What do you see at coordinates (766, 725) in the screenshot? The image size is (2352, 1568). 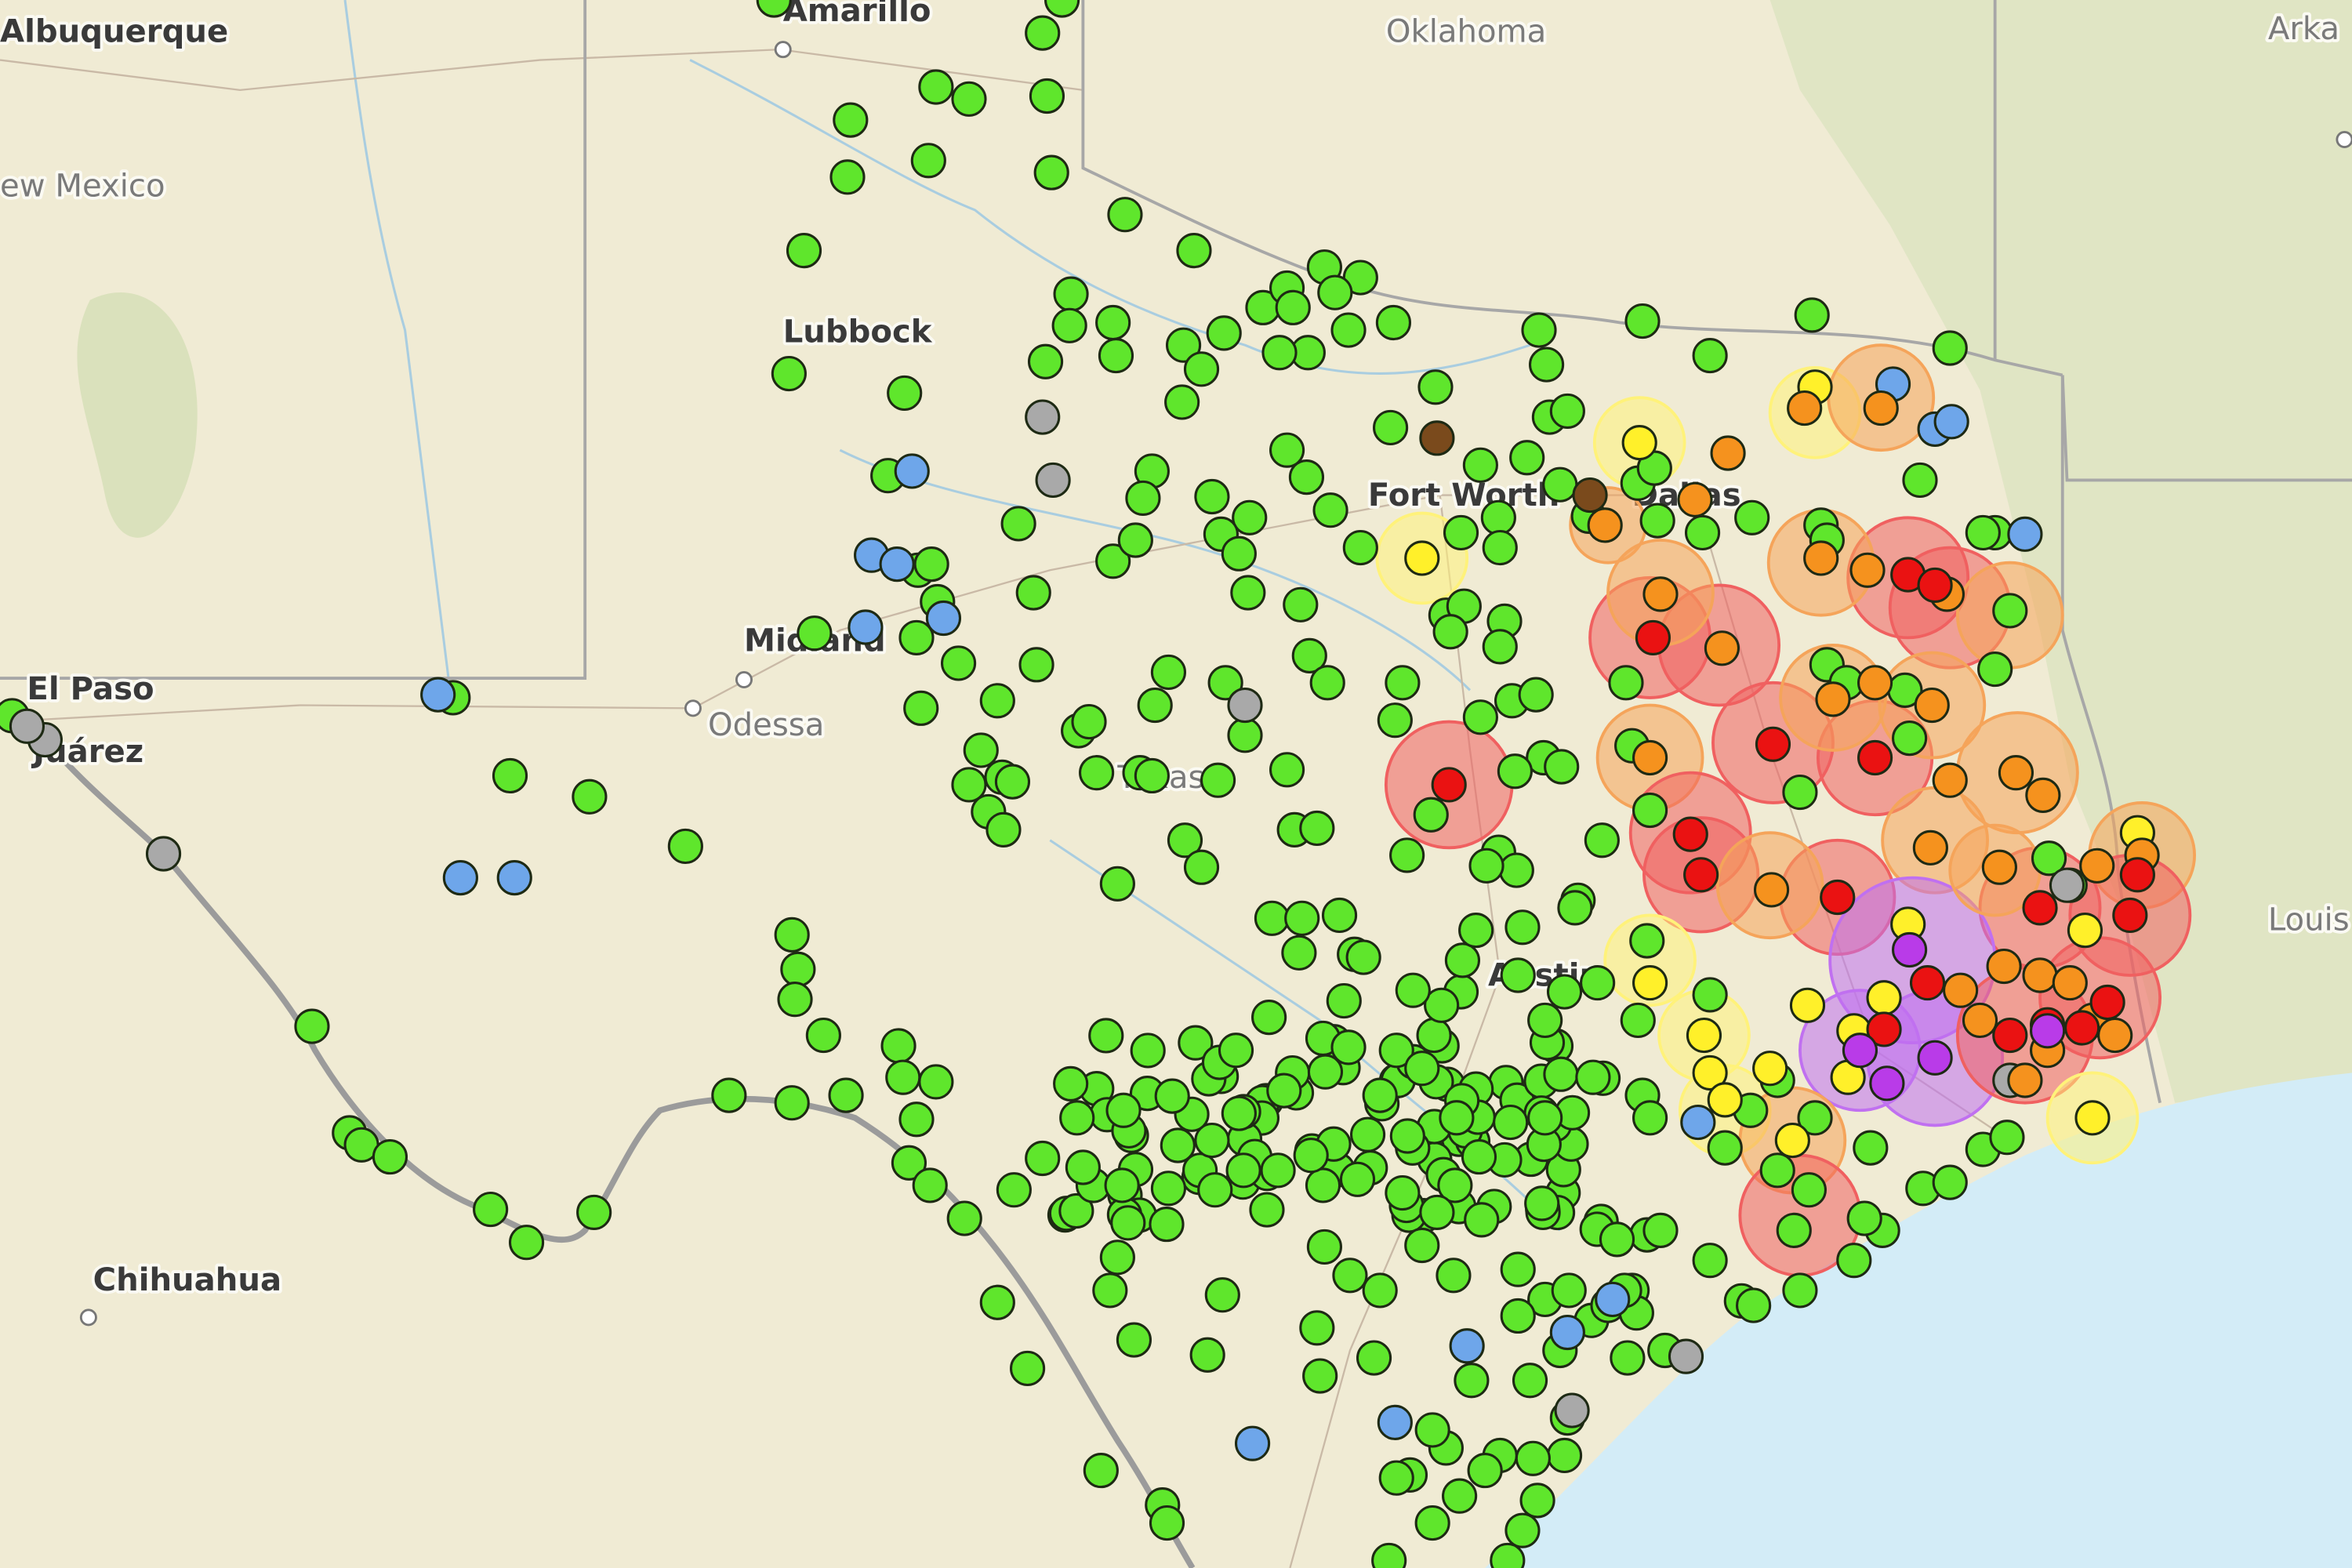 I see `place-label: Odessa` at bounding box center [766, 725].